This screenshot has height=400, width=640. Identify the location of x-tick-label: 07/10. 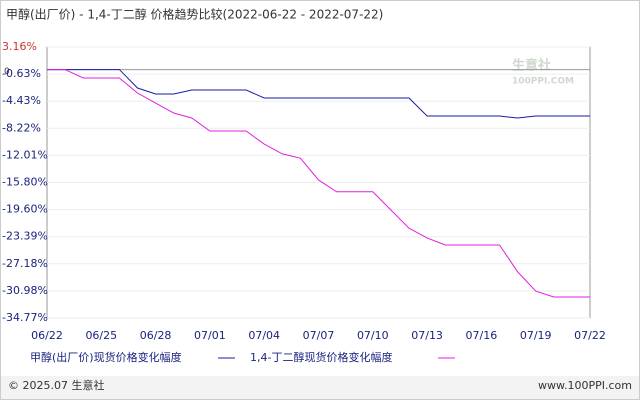
(373, 335).